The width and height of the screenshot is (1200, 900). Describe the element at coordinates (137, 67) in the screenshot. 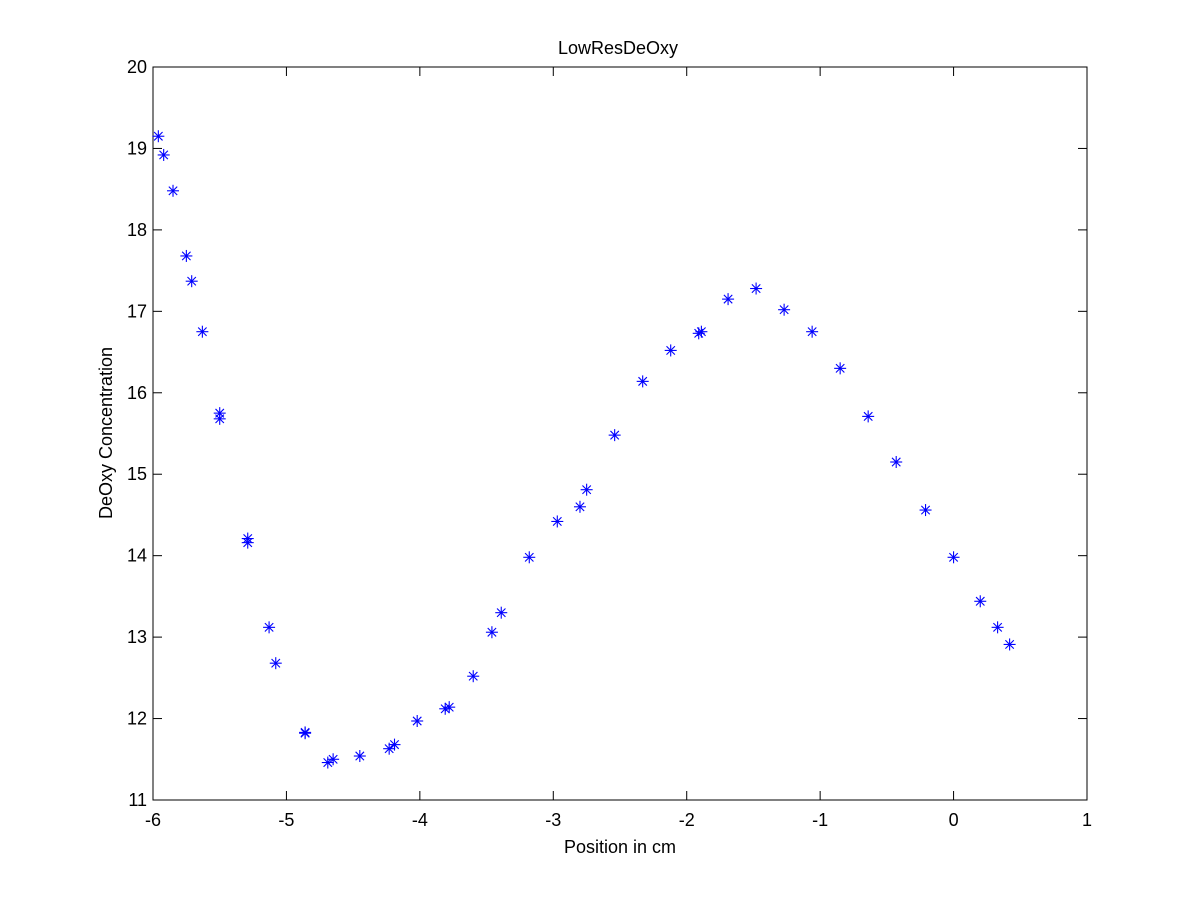

I see `y-tick-label: 20` at that location.